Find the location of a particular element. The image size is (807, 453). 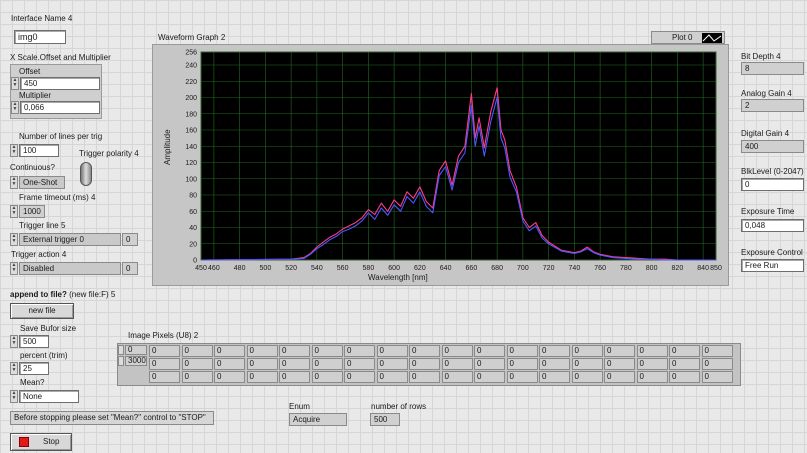

frame-timeout-label: Frame timeout (ms) 4 is located at coordinates (57, 197).